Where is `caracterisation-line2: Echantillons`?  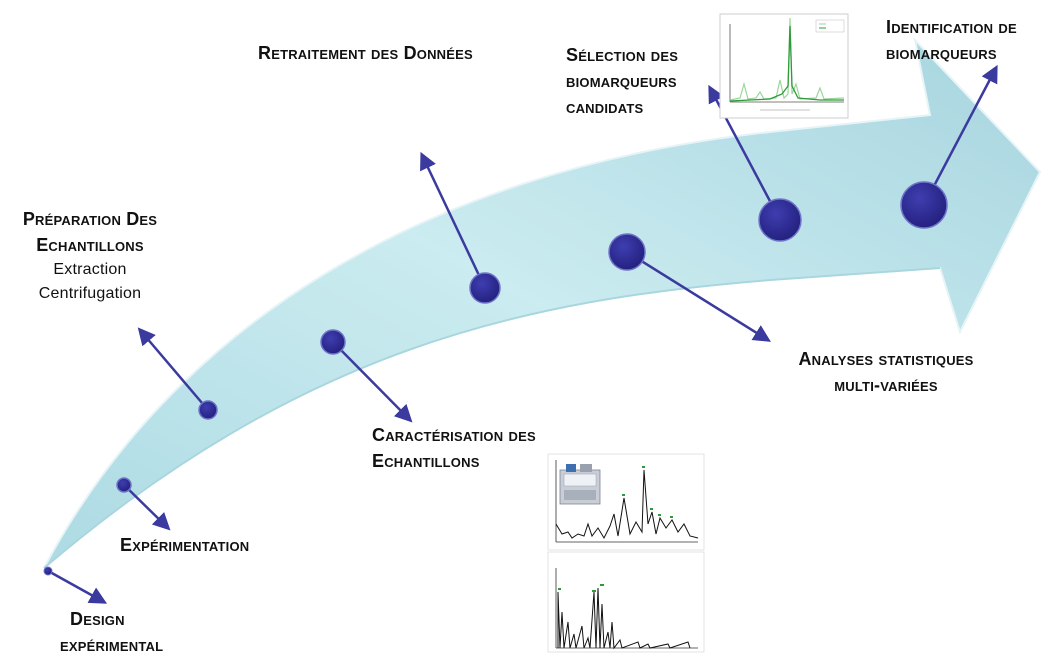
caracterisation-line2: Echantillons is located at coordinates (426, 461).